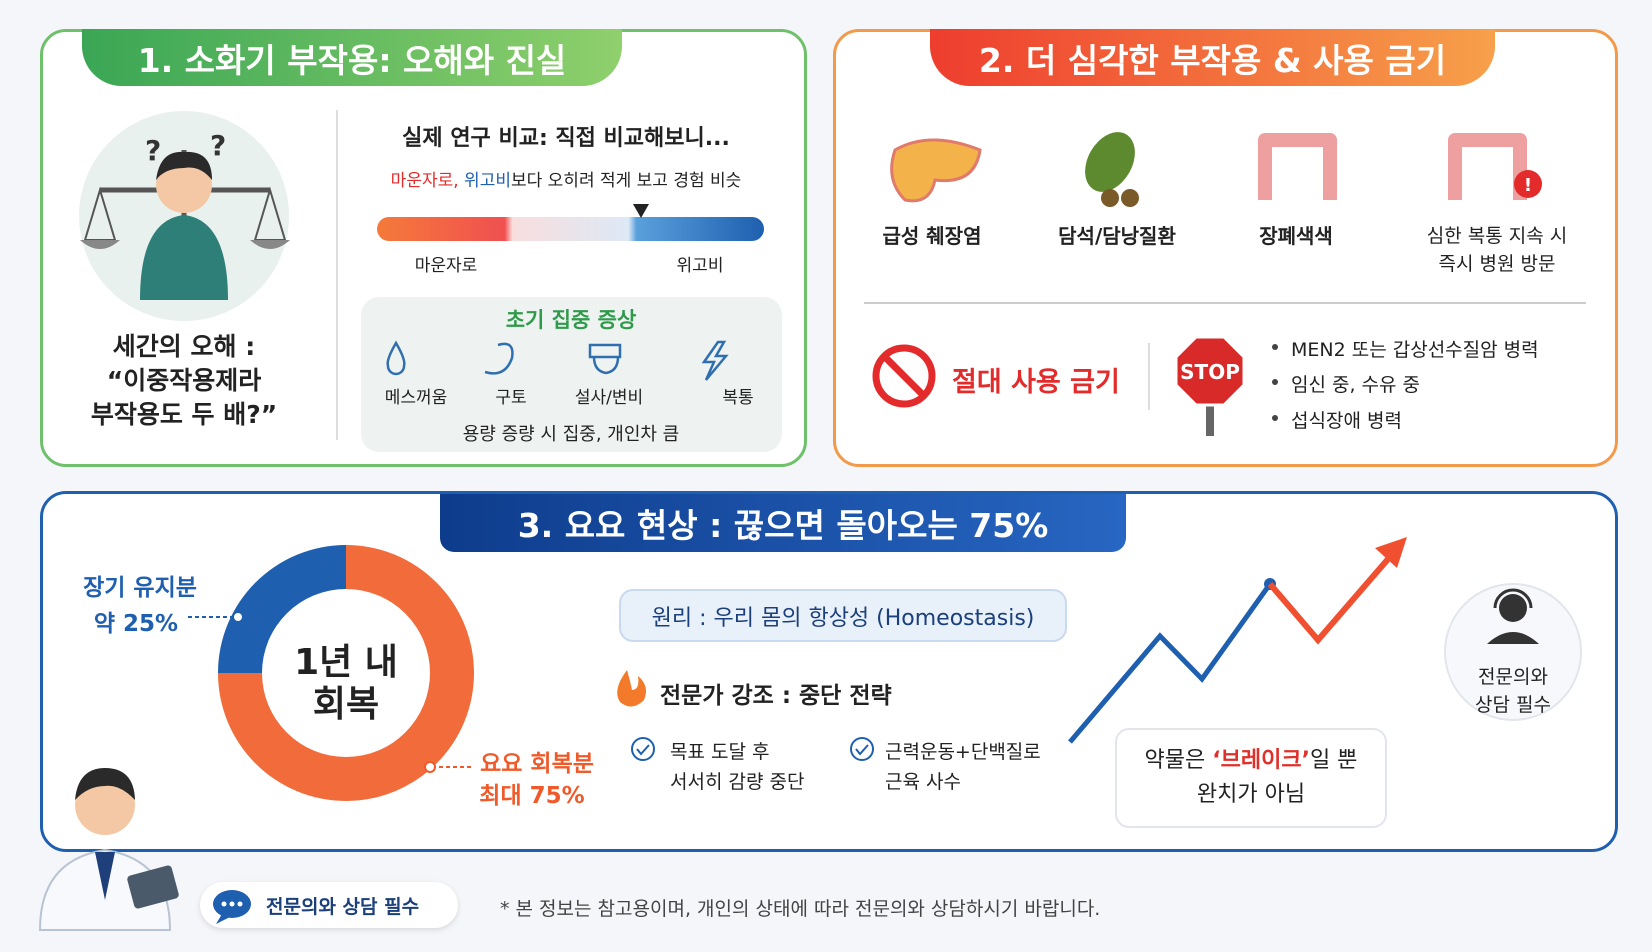  What do you see at coordinates (1346, 421) in the screenshot?
I see `contraindication-item: 섭식장애 병력` at bounding box center [1346, 421].